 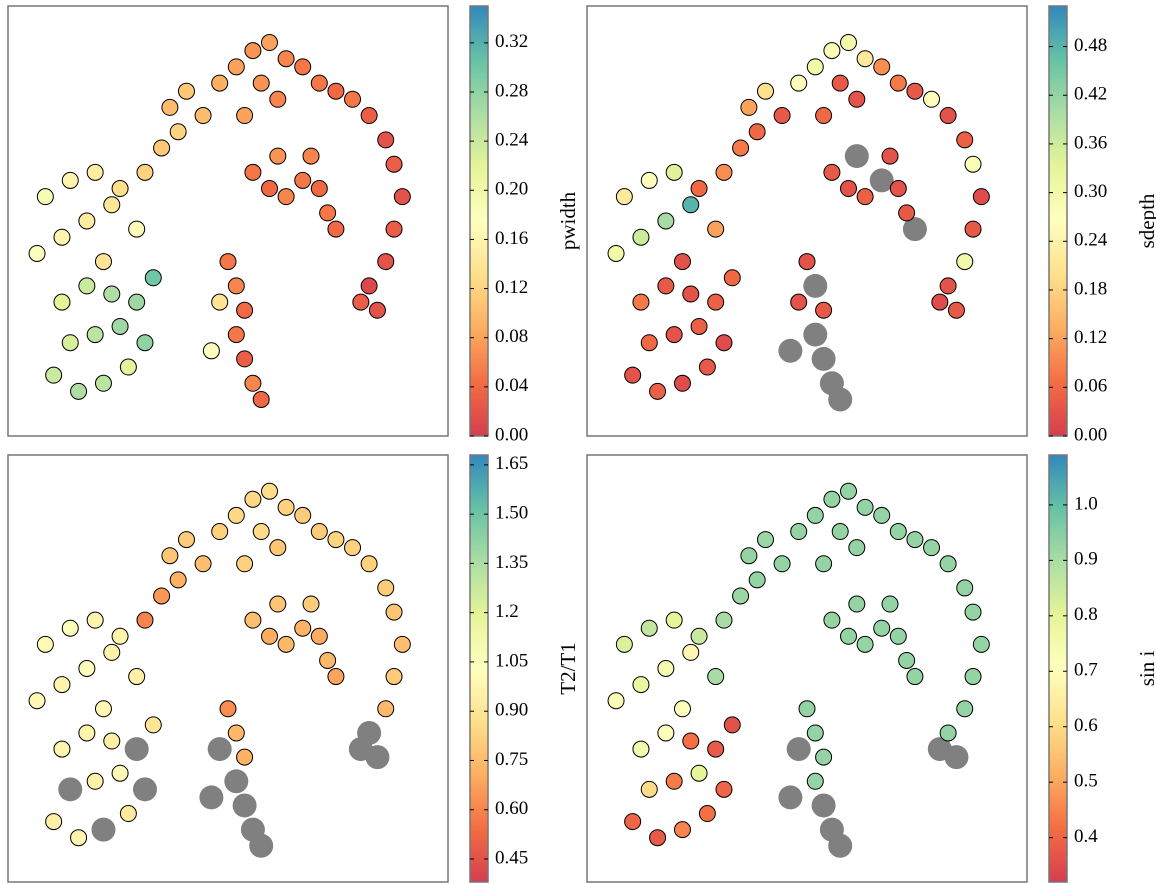 I want to click on colorbar-tick-label: 0.04, so click(x=512, y=385).